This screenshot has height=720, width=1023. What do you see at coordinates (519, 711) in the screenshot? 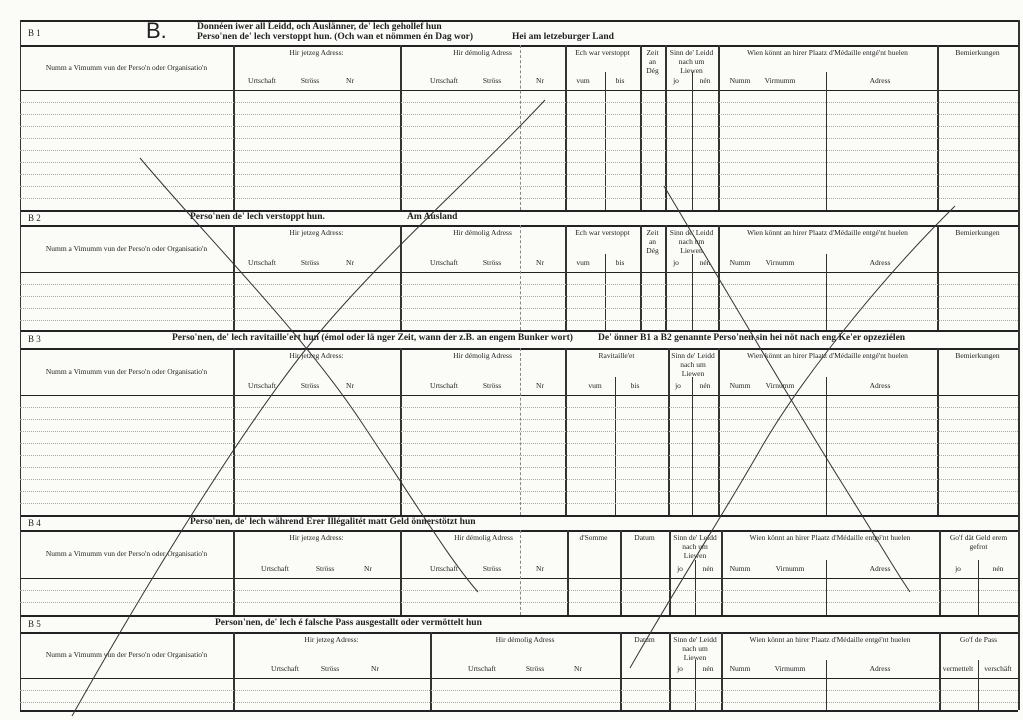
I see `form-bottom-border` at bounding box center [519, 711].